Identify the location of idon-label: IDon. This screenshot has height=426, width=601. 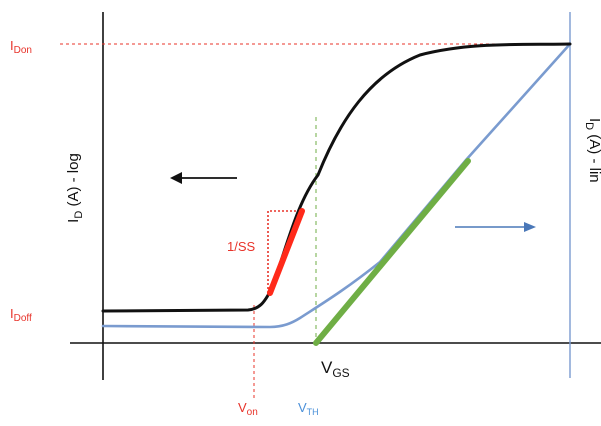
(21, 47).